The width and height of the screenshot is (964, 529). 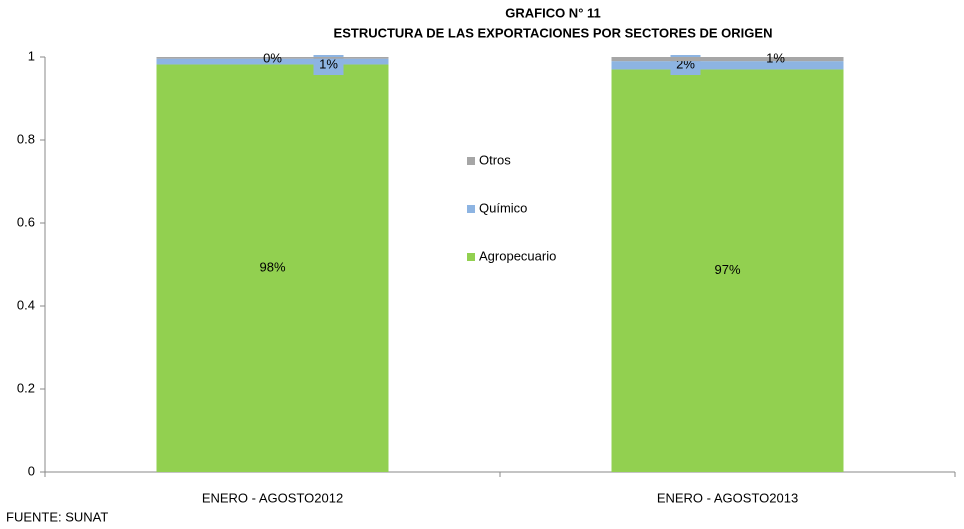 What do you see at coordinates (553, 12) in the screenshot?
I see `chart-title: GRAFICO N° 11` at bounding box center [553, 12].